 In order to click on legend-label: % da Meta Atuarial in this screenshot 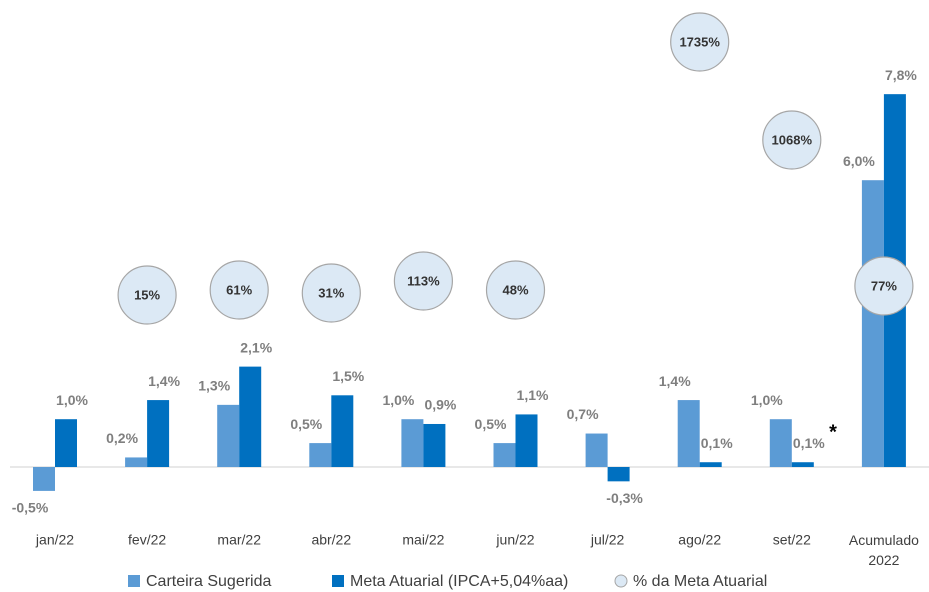, I will do `click(700, 581)`.